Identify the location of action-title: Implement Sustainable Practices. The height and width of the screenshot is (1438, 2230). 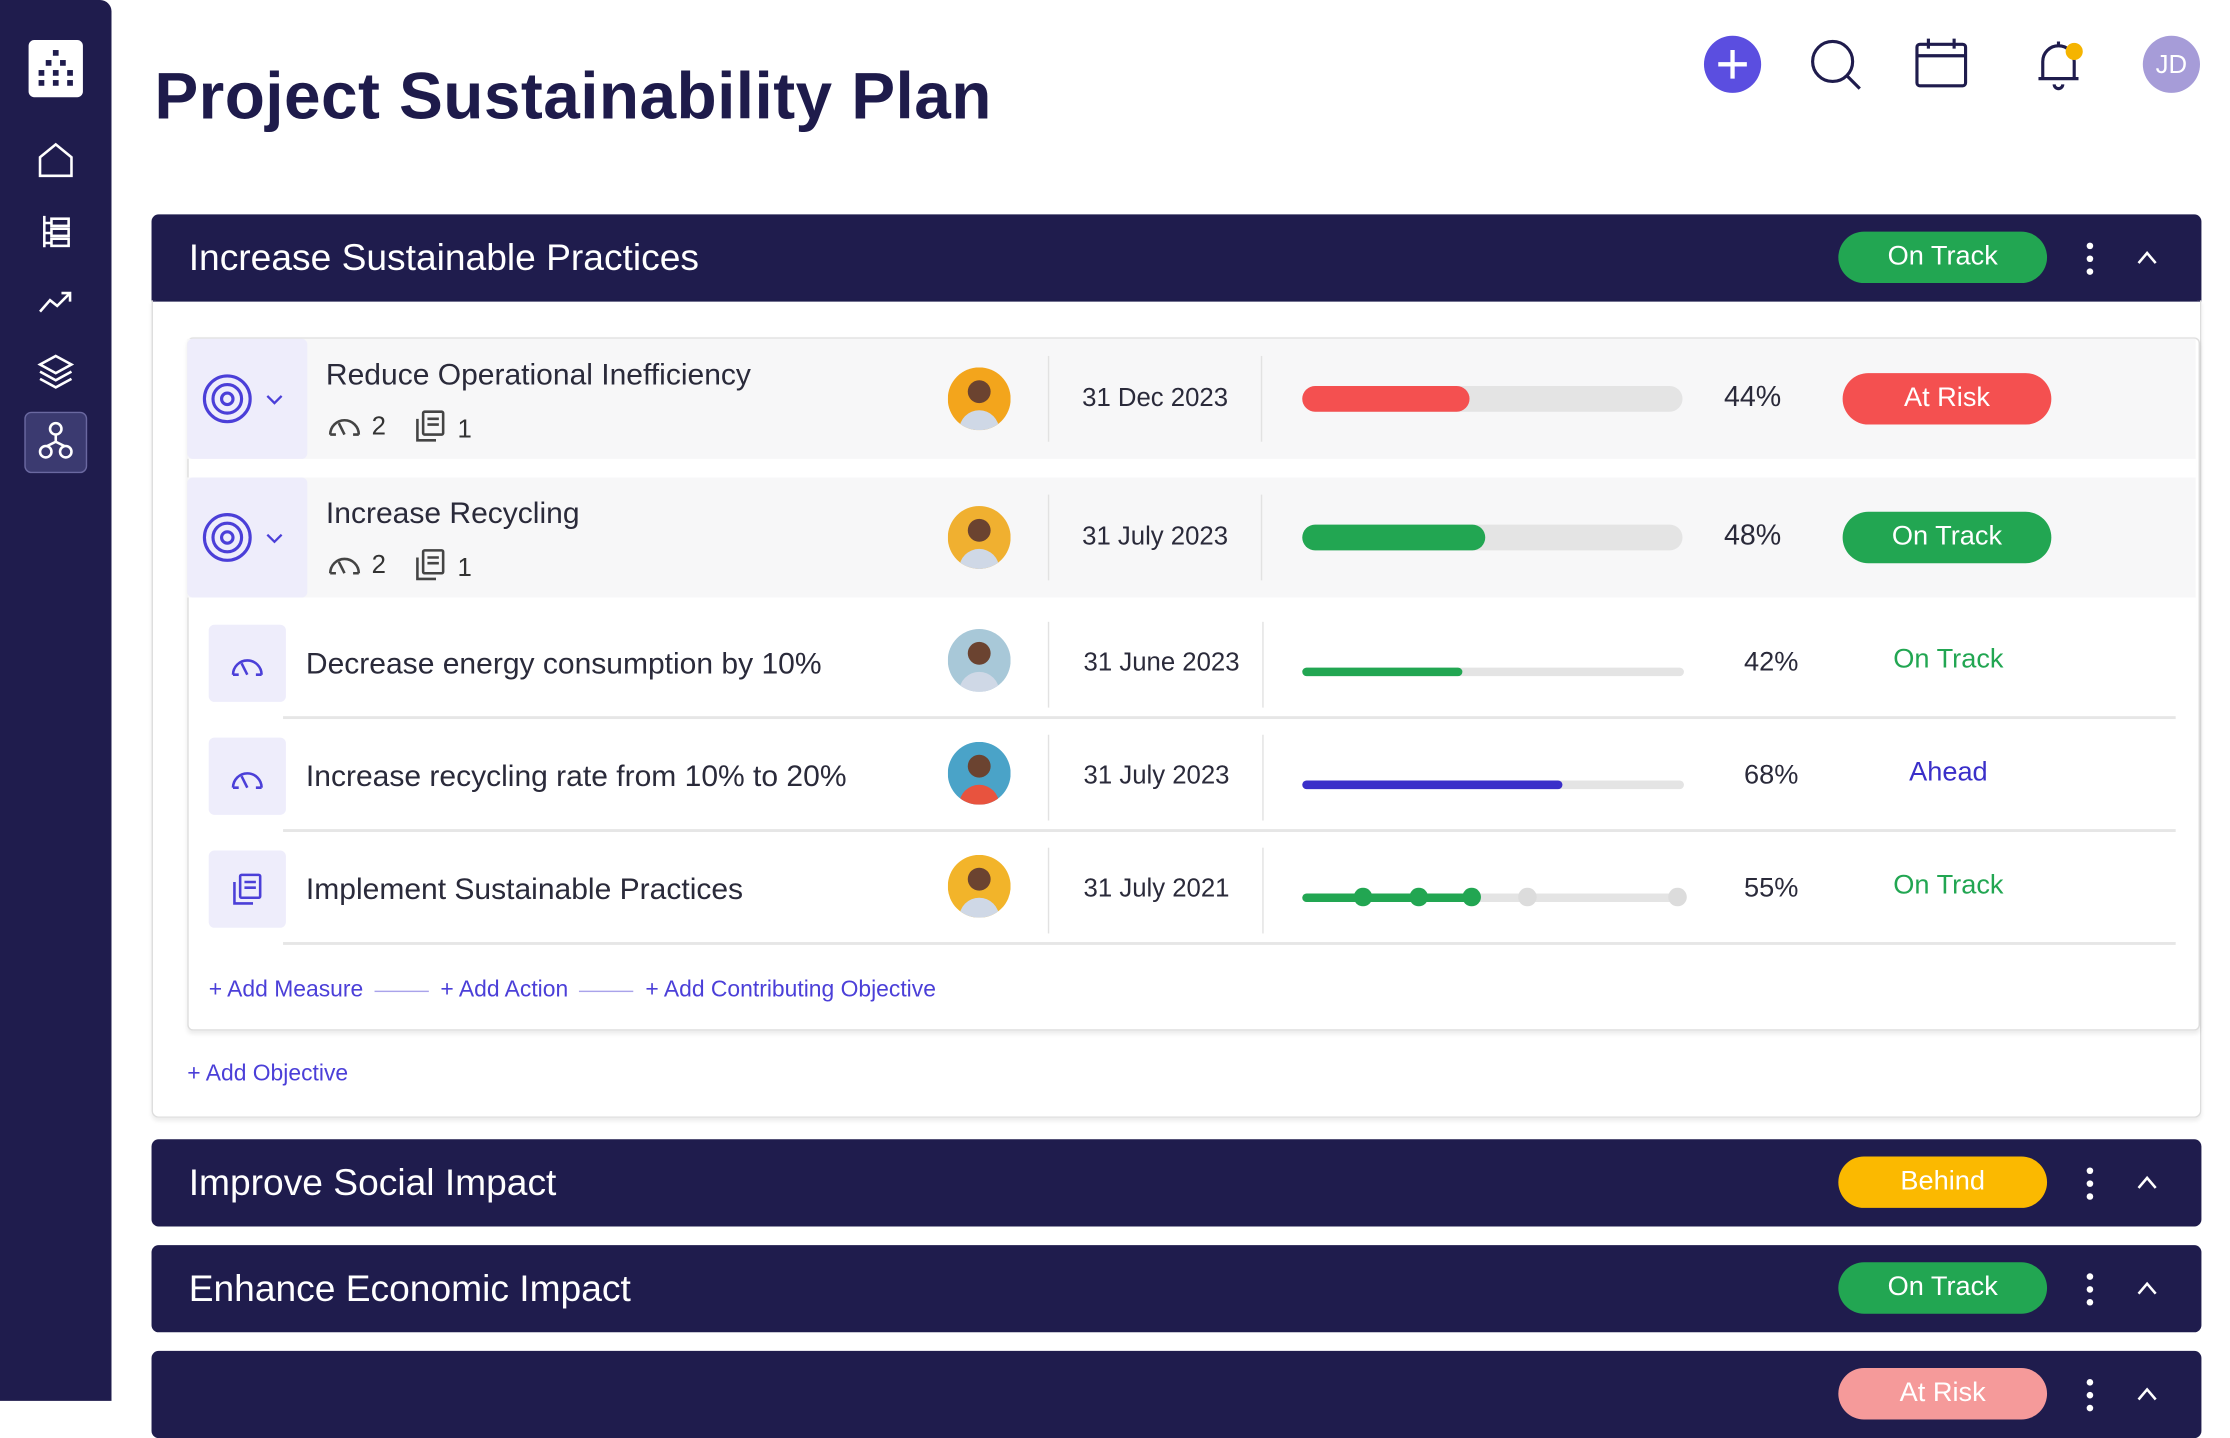
(524, 890).